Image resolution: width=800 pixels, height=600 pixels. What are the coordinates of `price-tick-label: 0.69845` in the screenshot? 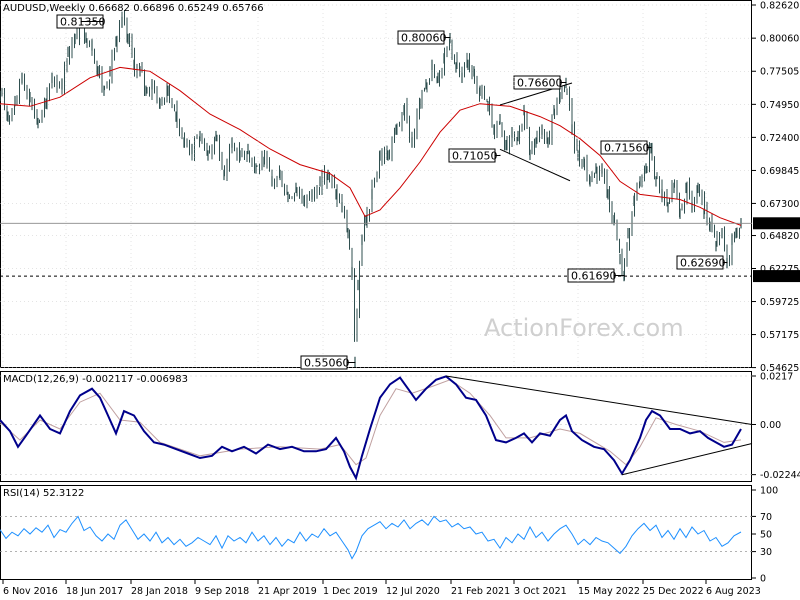 It's located at (779, 171).